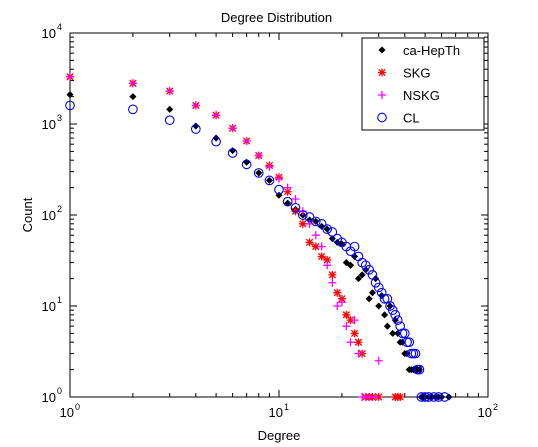 The width and height of the screenshot is (538, 447). What do you see at coordinates (411, 118) in the screenshot?
I see `legend-label: CL` at bounding box center [411, 118].